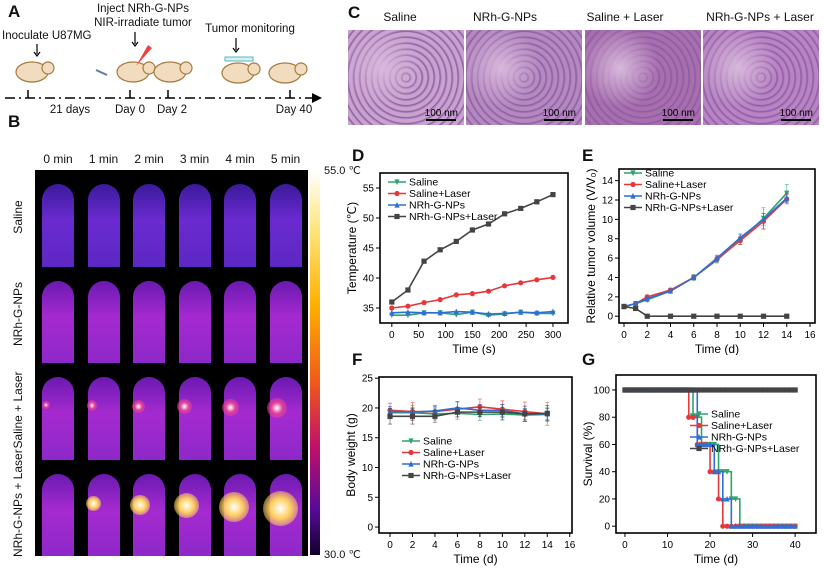  I want to click on colorbar-min-label: 30.0 ℃, so click(342, 555).